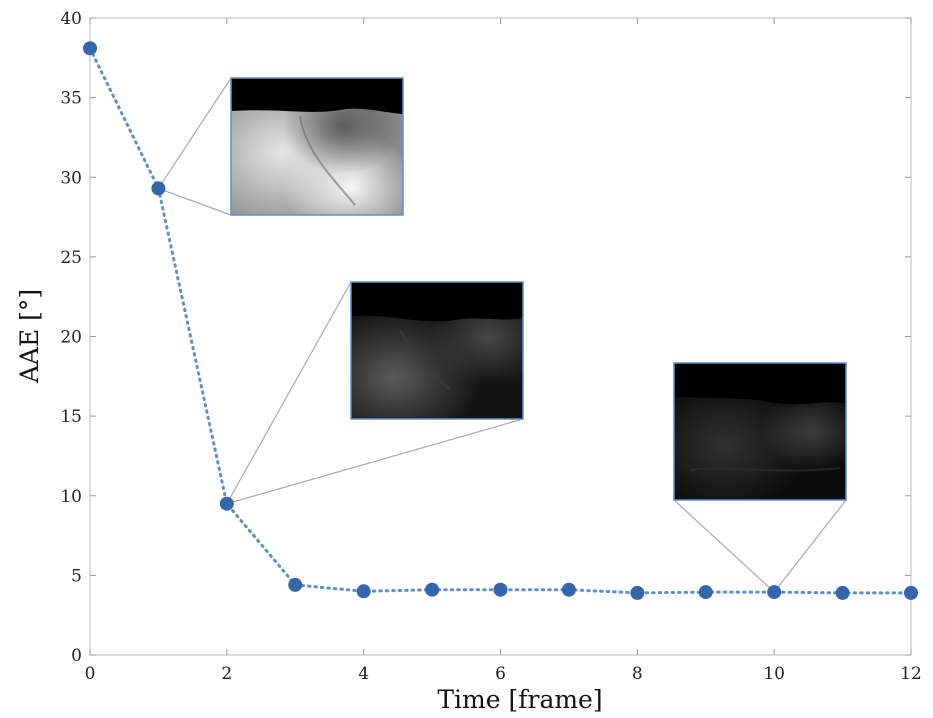 This screenshot has width=933, height=718. What do you see at coordinates (71, 338) in the screenshot?
I see `y-tick-label: 20` at bounding box center [71, 338].